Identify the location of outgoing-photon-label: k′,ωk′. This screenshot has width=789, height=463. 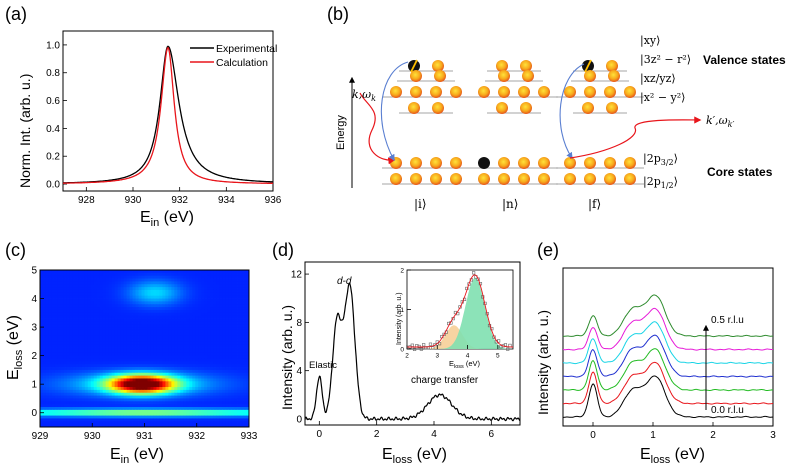
(720, 121).